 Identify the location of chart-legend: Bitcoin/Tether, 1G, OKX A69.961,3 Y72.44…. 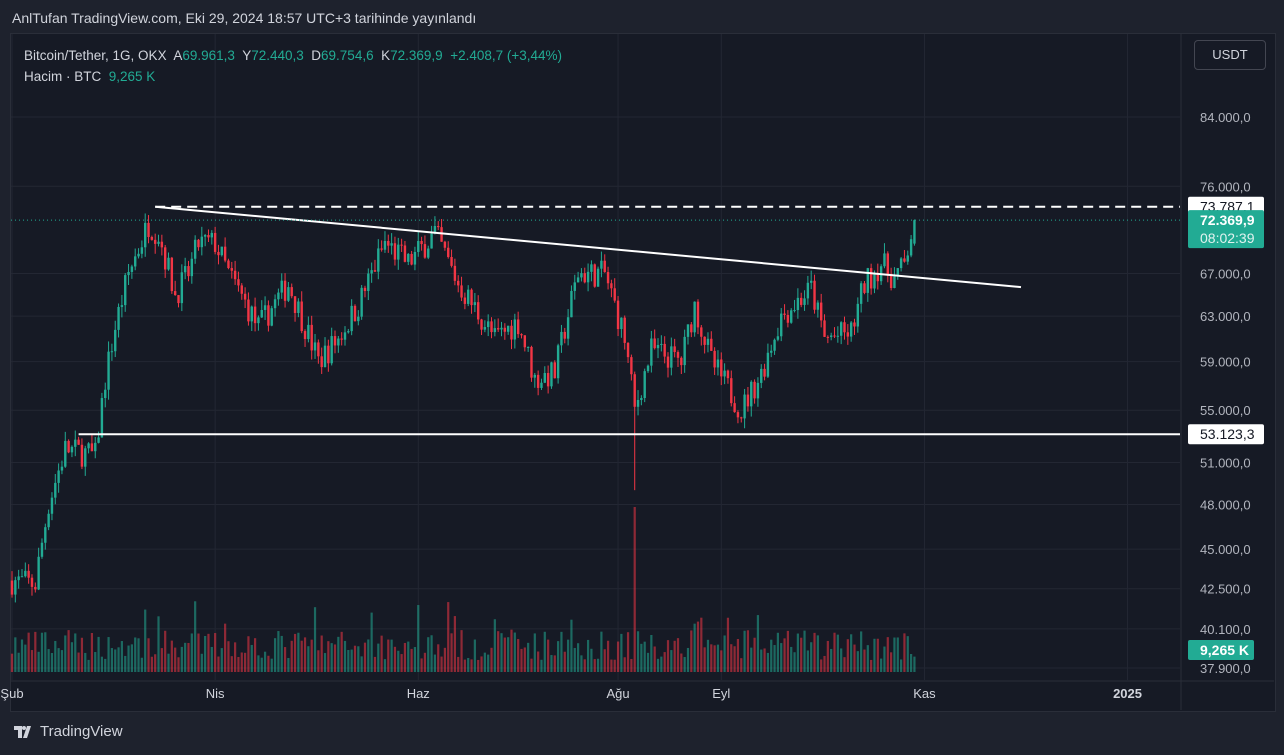
(293, 66).